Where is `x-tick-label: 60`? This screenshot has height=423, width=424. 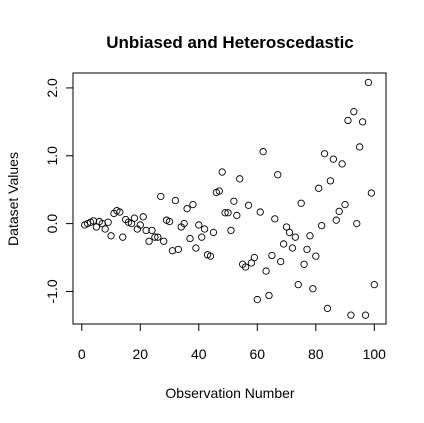 x-tick-label: 60 is located at coordinates (258, 354).